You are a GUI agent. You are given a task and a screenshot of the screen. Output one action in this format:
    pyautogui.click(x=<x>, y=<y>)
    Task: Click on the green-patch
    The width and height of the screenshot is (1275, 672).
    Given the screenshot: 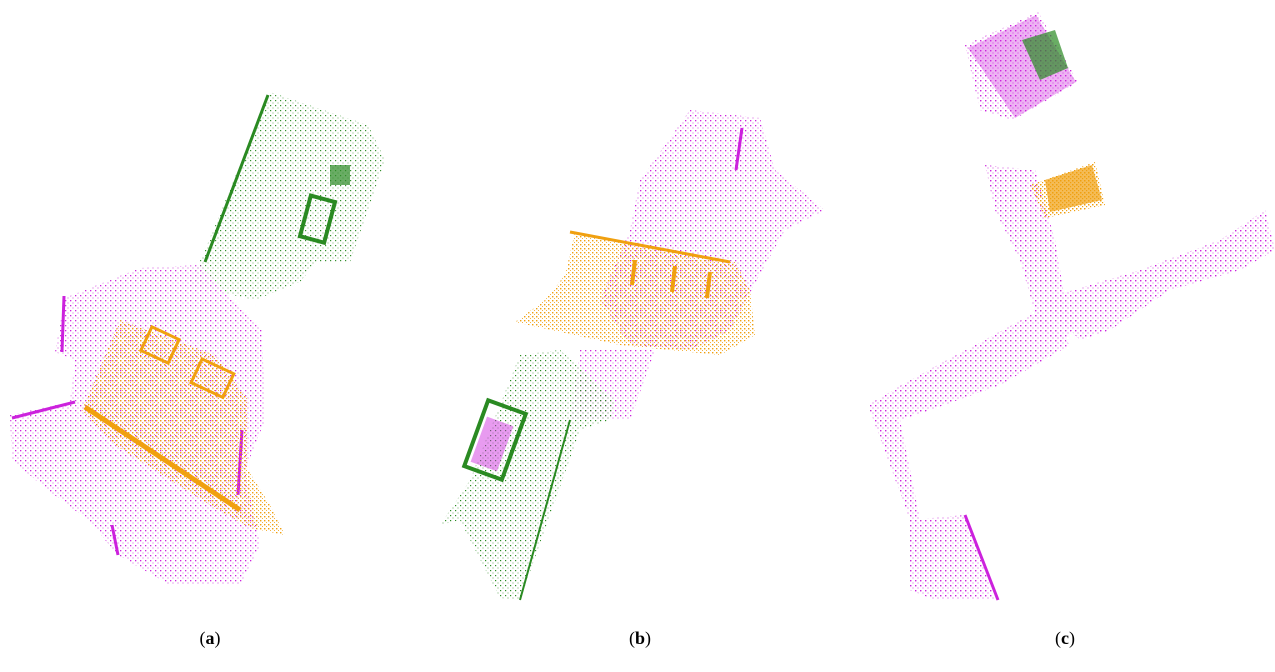 What is the action you would take?
    pyautogui.click(x=1045, y=55)
    